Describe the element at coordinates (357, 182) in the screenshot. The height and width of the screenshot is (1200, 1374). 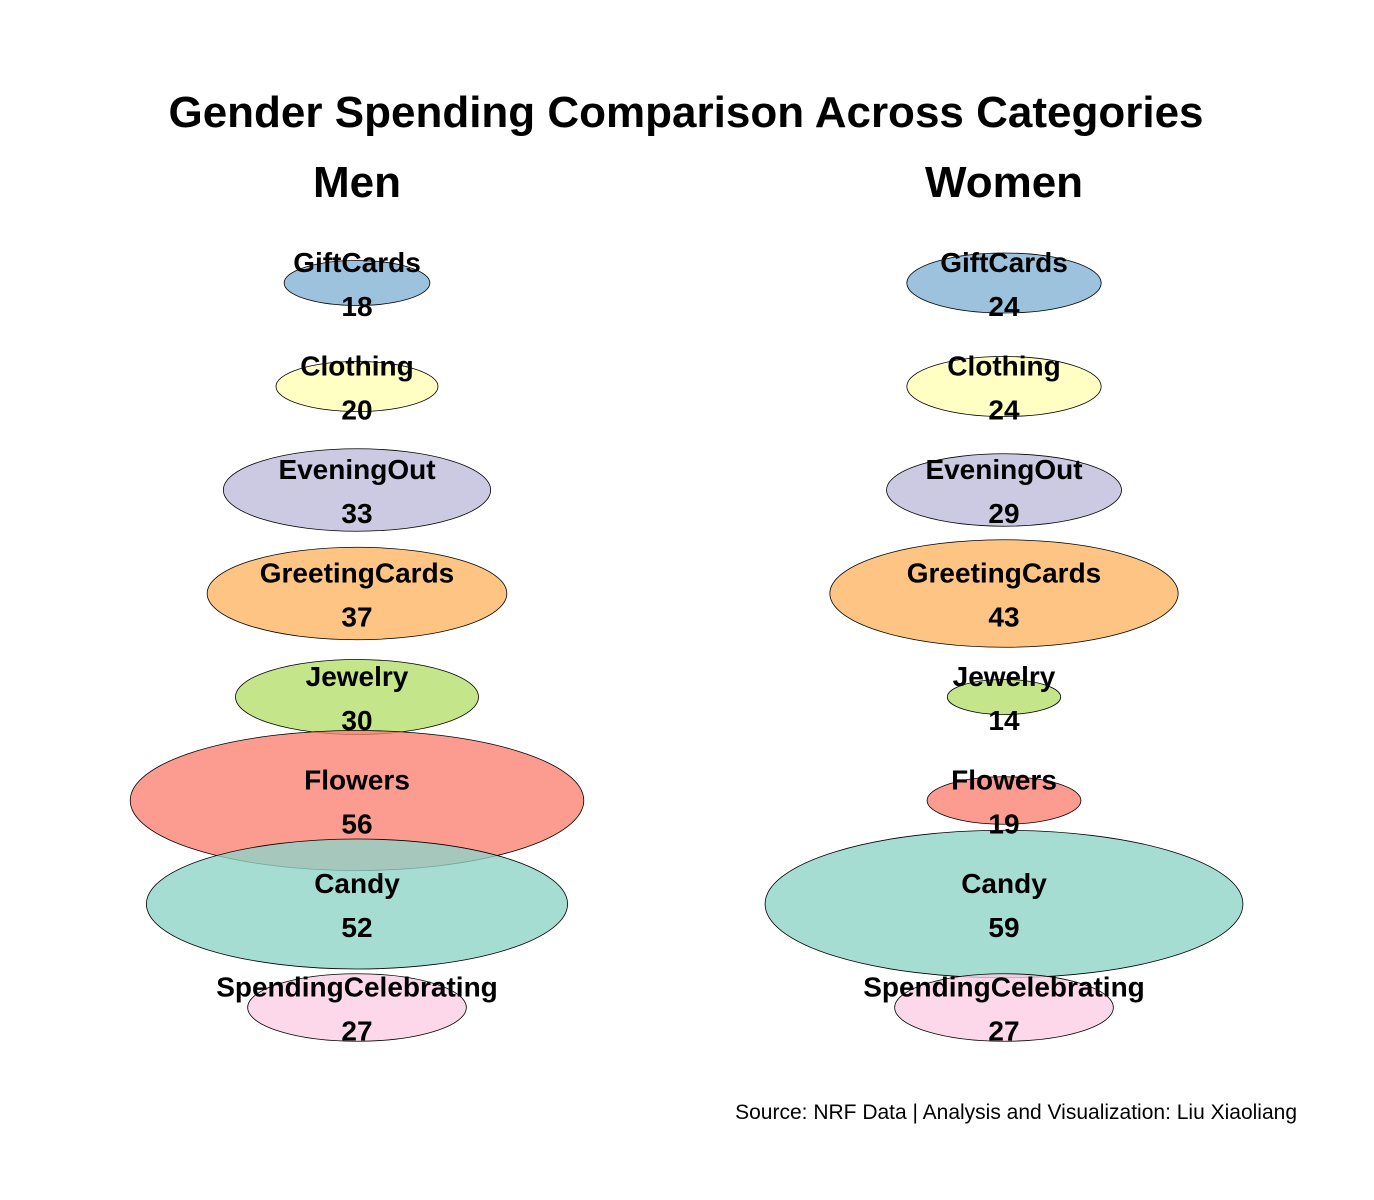
I see `panel-title-men: Men` at that location.